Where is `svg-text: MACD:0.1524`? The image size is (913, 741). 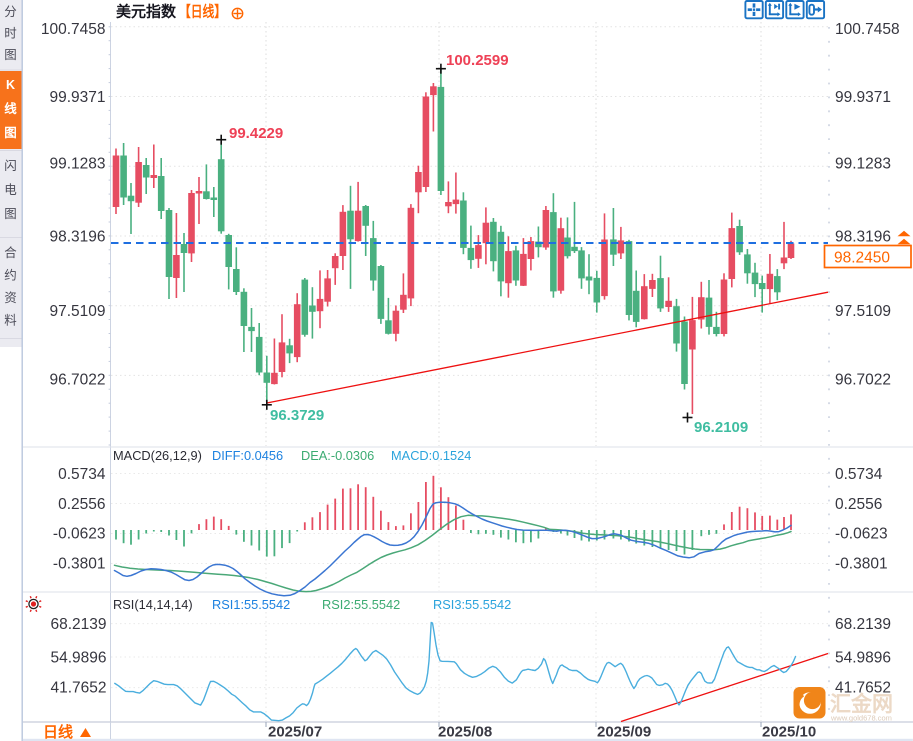
svg-text: MACD:0.1524 is located at coordinates (431, 455).